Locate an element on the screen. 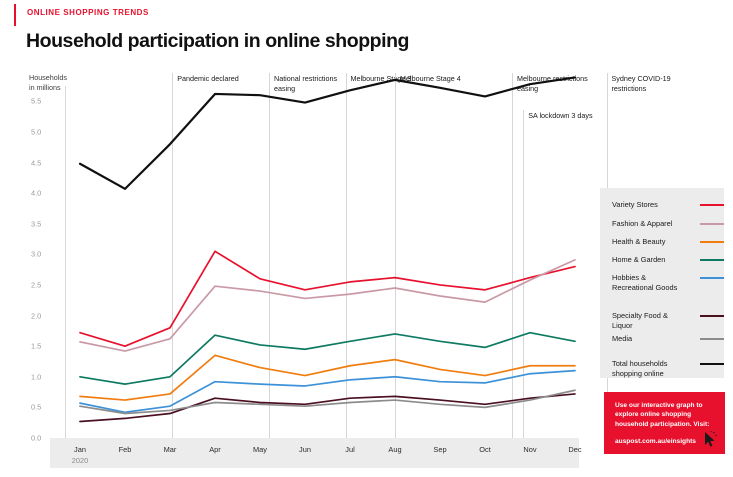 The height and width of the screenshot is (477, 733). x-tick-label: Jan is located at coordinates (80, 449).